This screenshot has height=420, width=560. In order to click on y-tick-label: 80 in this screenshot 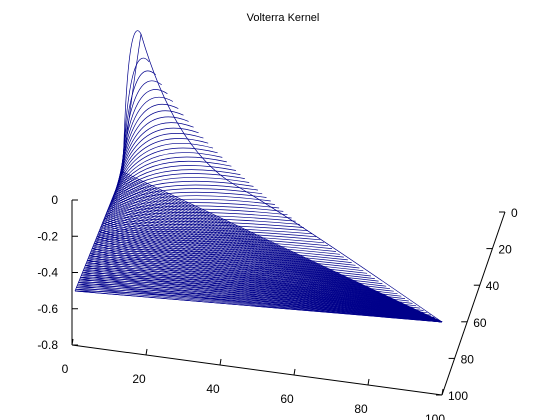, I will do `click(468, 359)`.